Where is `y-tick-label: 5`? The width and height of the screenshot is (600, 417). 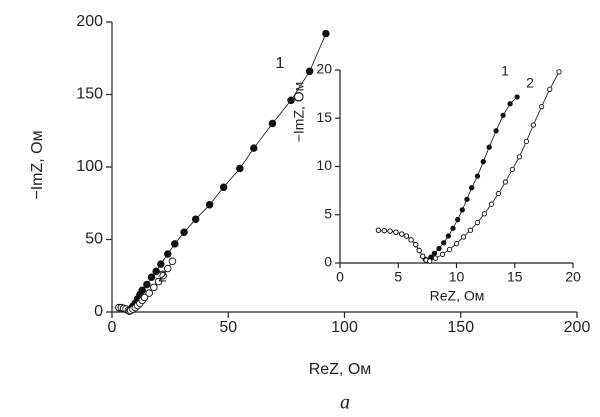 y-tick-label: 5 is located at coordinates (328, 213).